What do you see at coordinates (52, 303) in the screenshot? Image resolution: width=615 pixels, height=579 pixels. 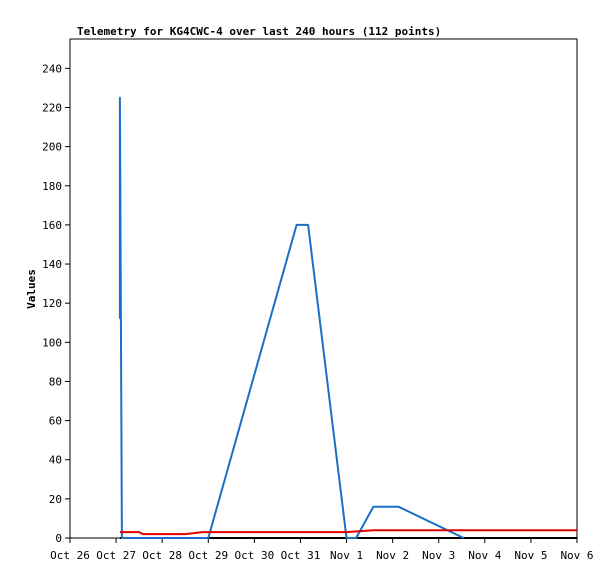 I see `y-tick-label: 120` at bounding box center [52, 303].